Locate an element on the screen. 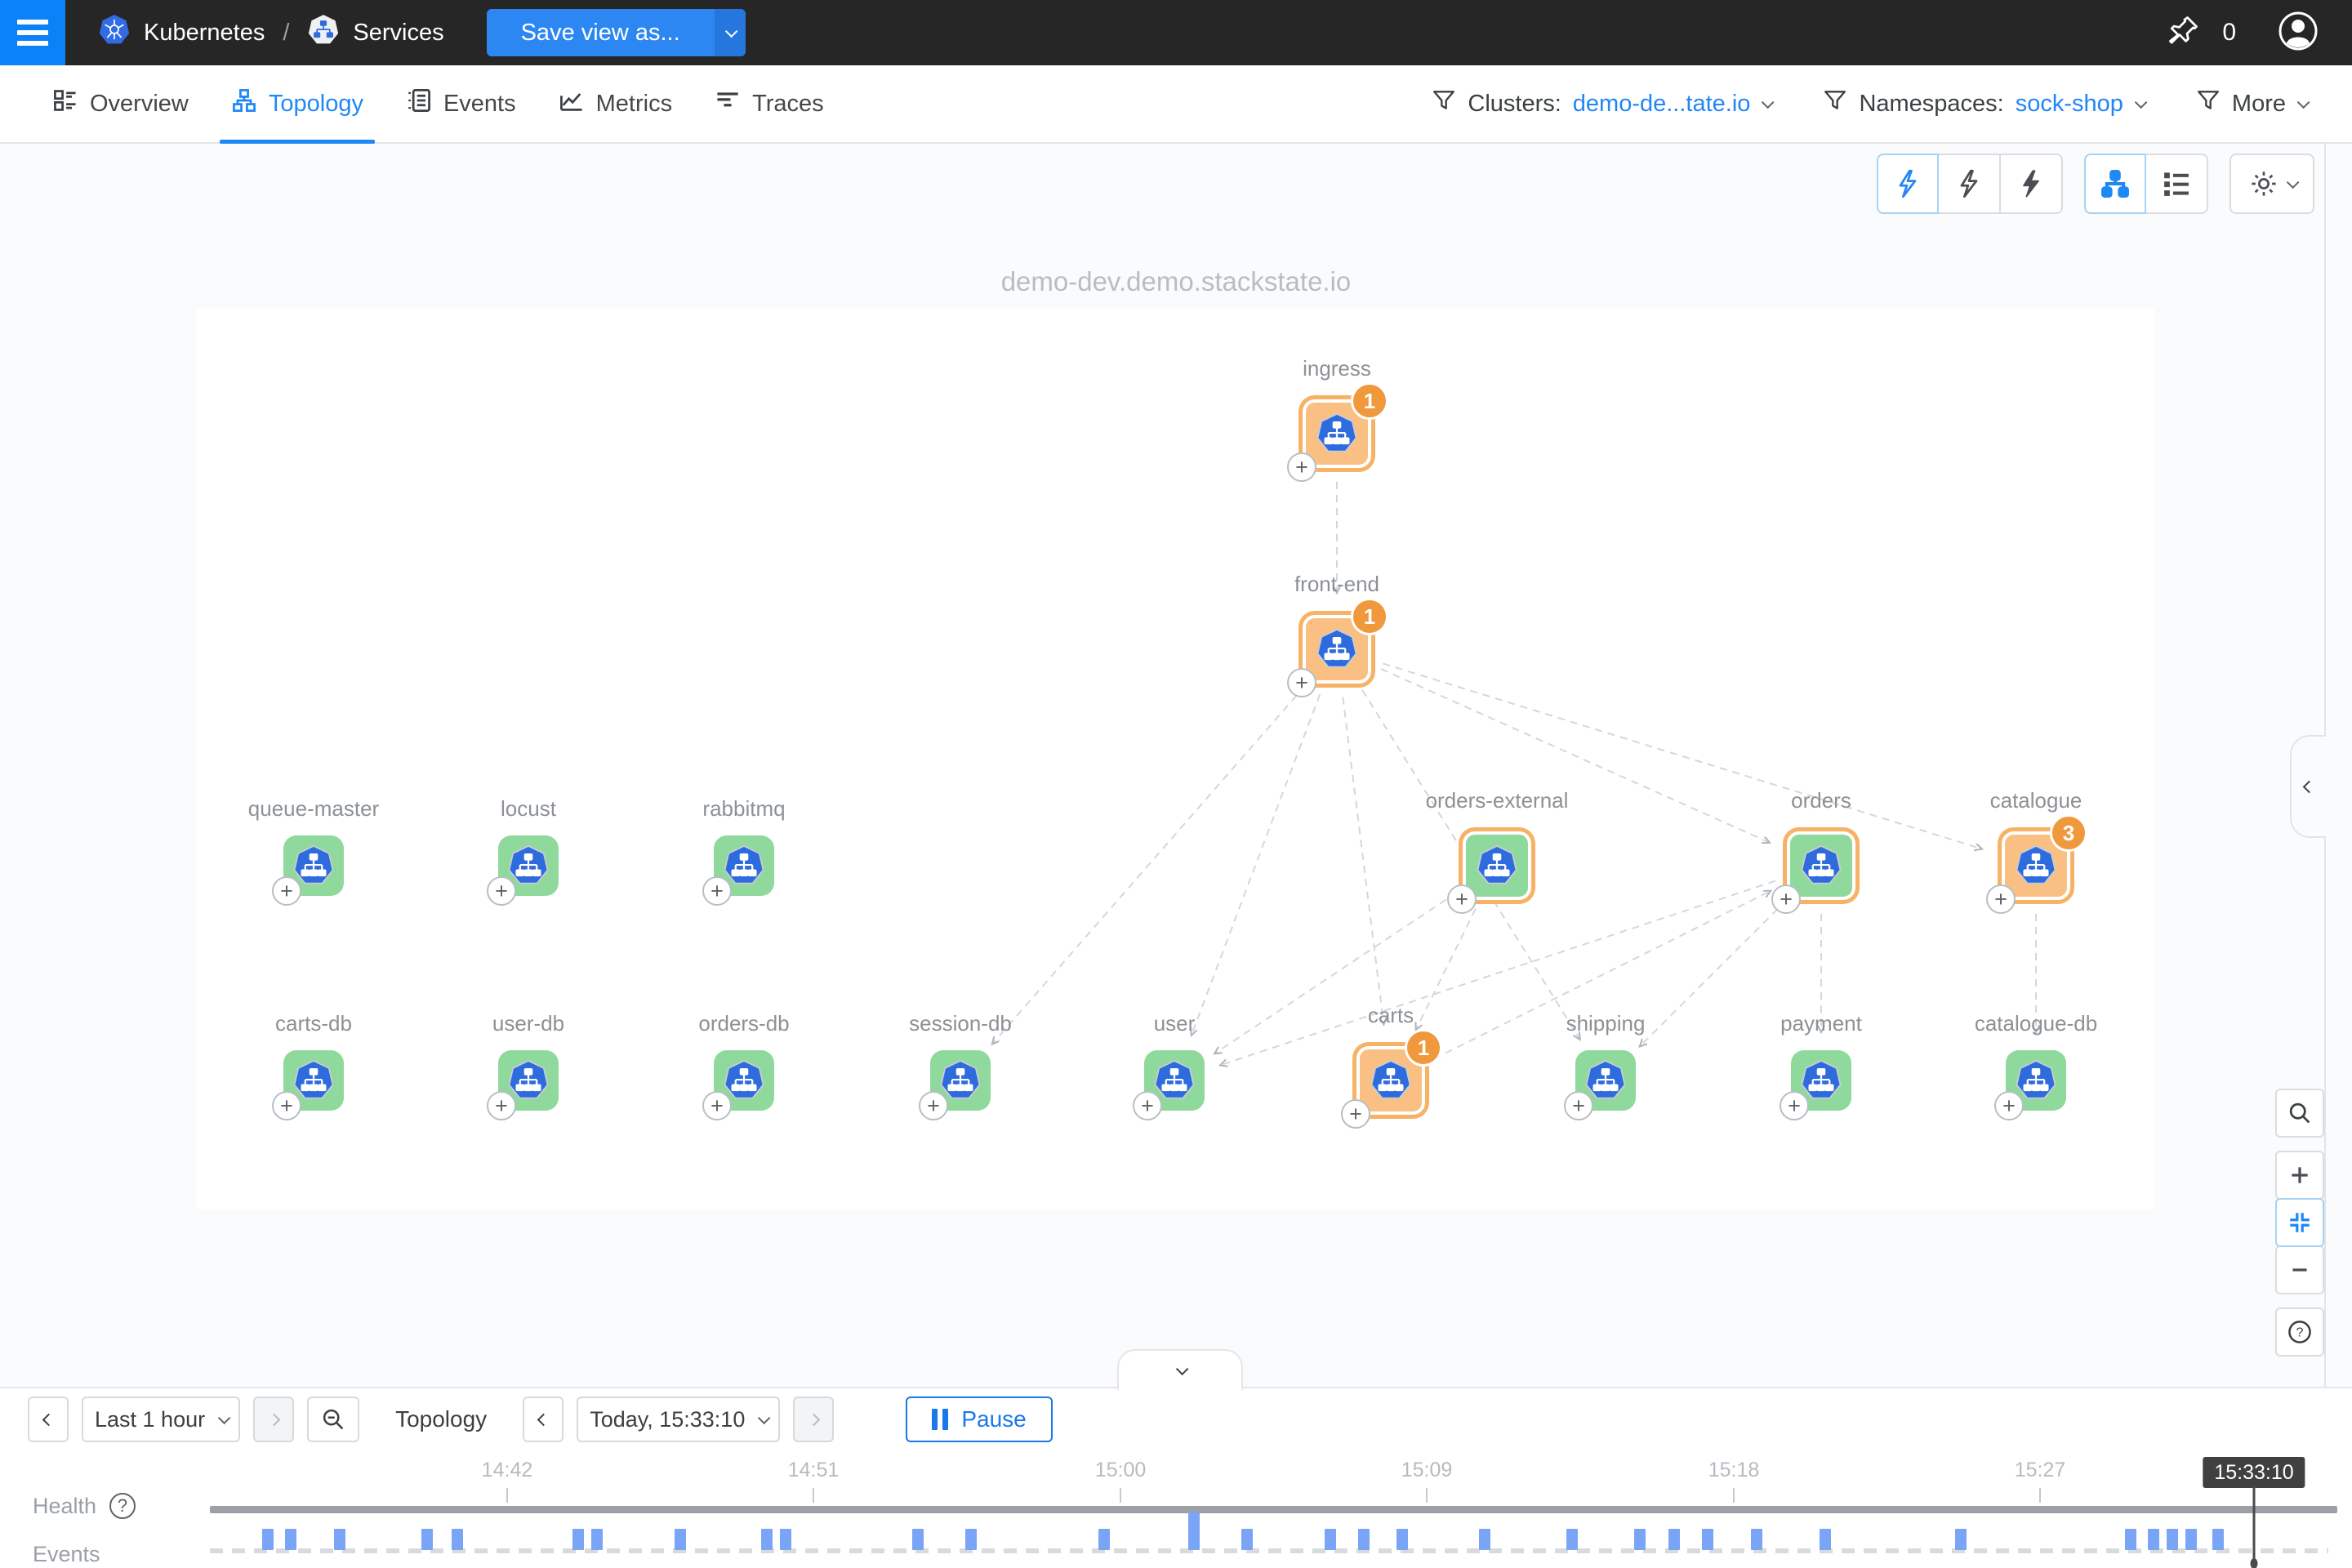 The height and width of the screenshot is (1568, 2352). topology-node-payment: + is located at coordinates (1816, 1085).